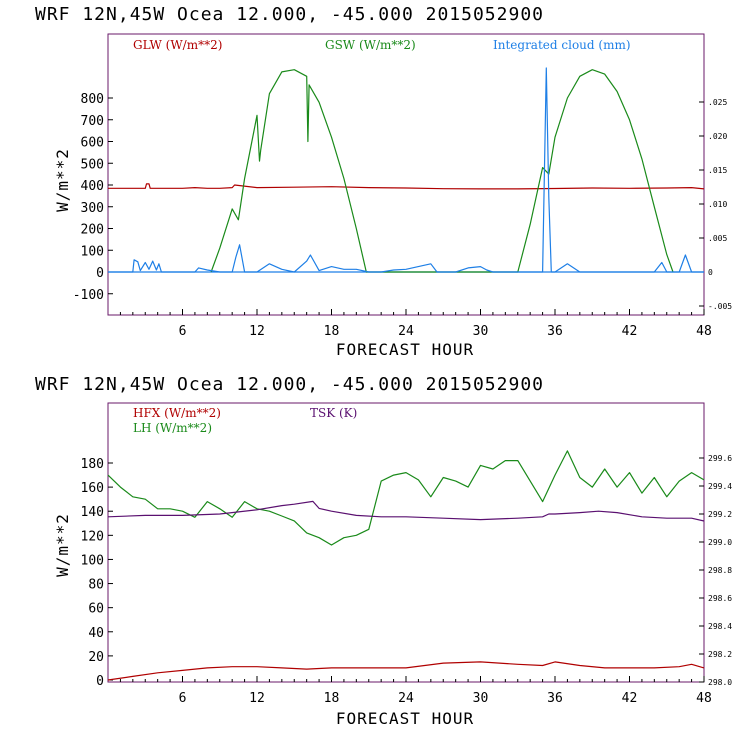 This screenshot has width=740, height=740. I want to click on y-tick-label: 140, so click(92, 512).